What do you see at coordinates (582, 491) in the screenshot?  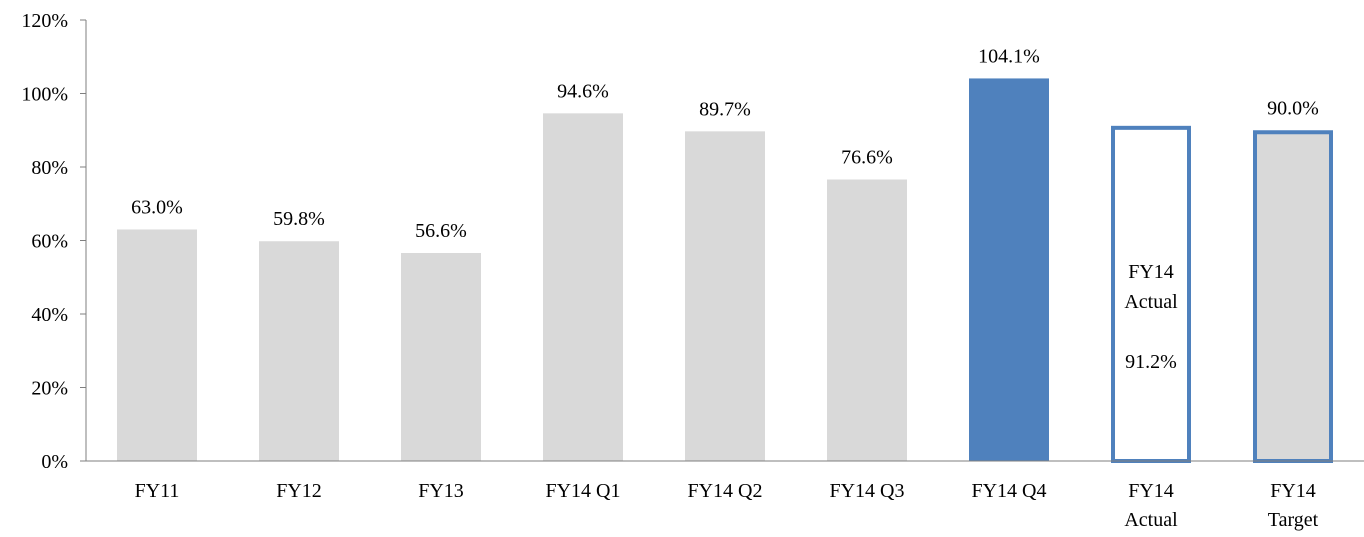 I see `x-tick-label: FY14 Q1` at bounding box center [582, 491].